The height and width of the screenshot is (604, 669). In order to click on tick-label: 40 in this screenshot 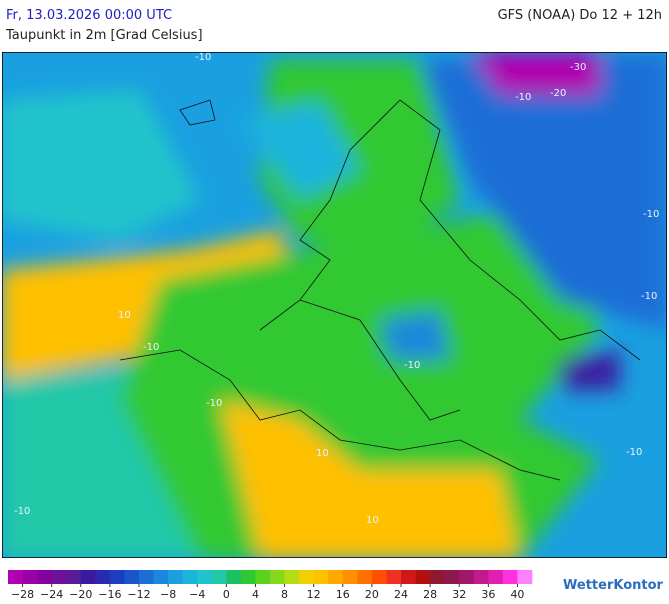, I will do `click(517, 594)`.